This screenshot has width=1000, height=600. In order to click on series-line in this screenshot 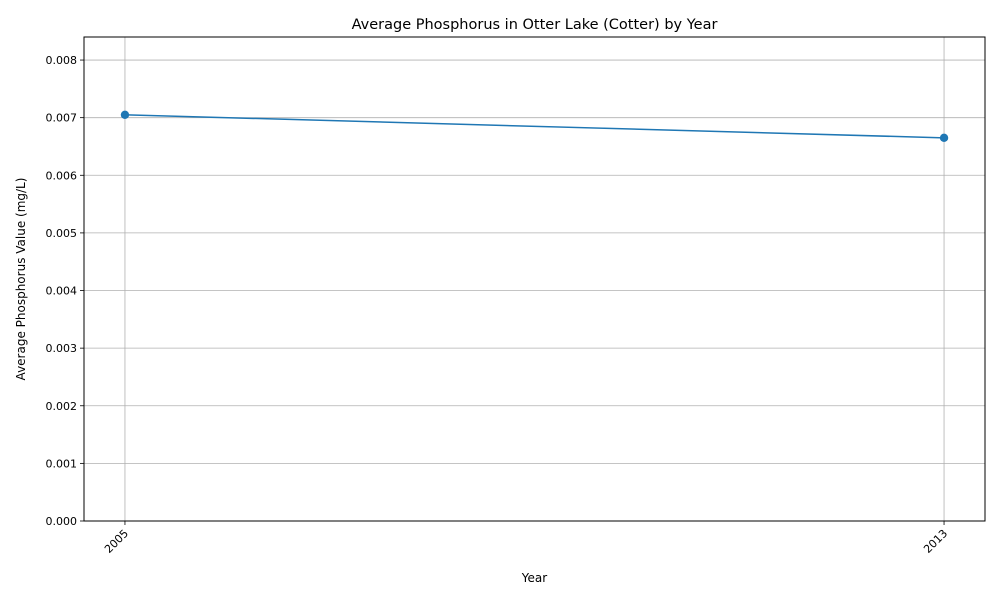, I will do `click(534, 126)`.